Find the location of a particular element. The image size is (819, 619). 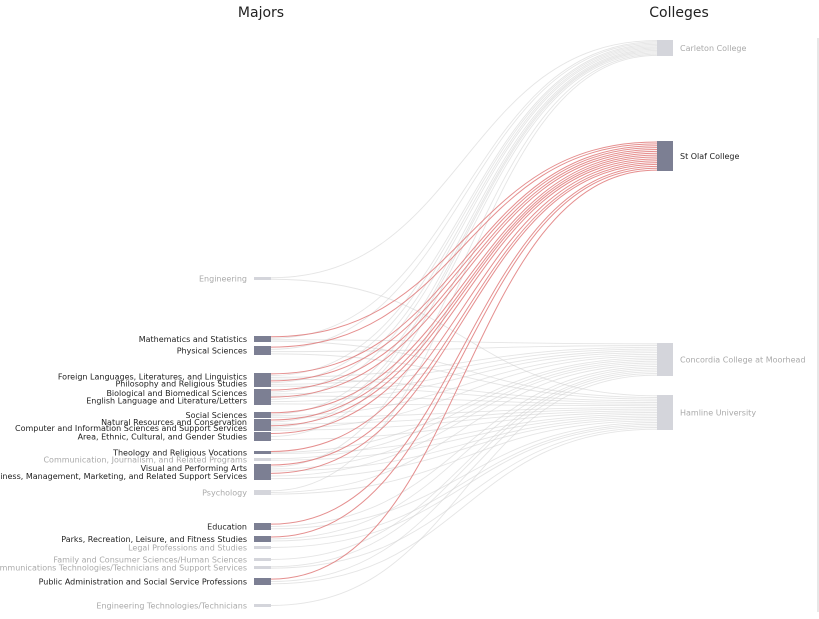

major-label-physical-sciences: Physical Sciences is located at coordinates (212, 351).